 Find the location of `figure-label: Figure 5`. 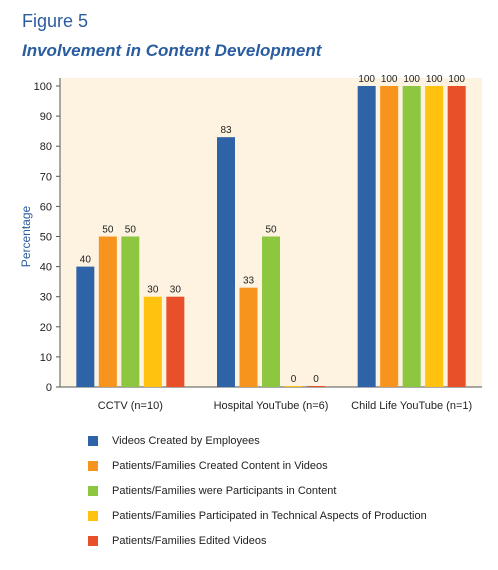

figure-label: Figure 5 is located at coordinates (55, 21).